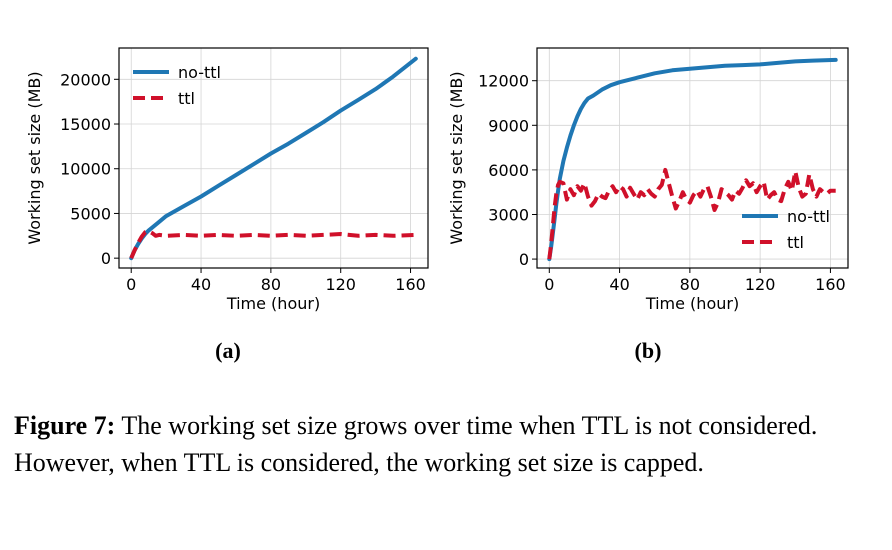  What do you see at coordinates (65, 425) in the screenshot?
I see `caption-prefix: Figure 7:` at bounding box center [65, 425].